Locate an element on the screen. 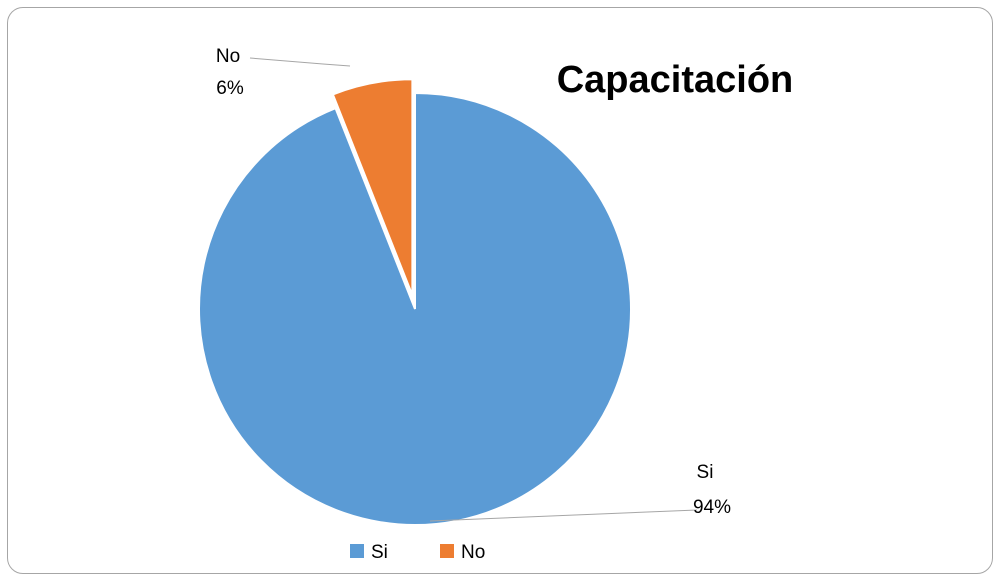  data-label-si-category: Si is located at coordinates (705, 472).